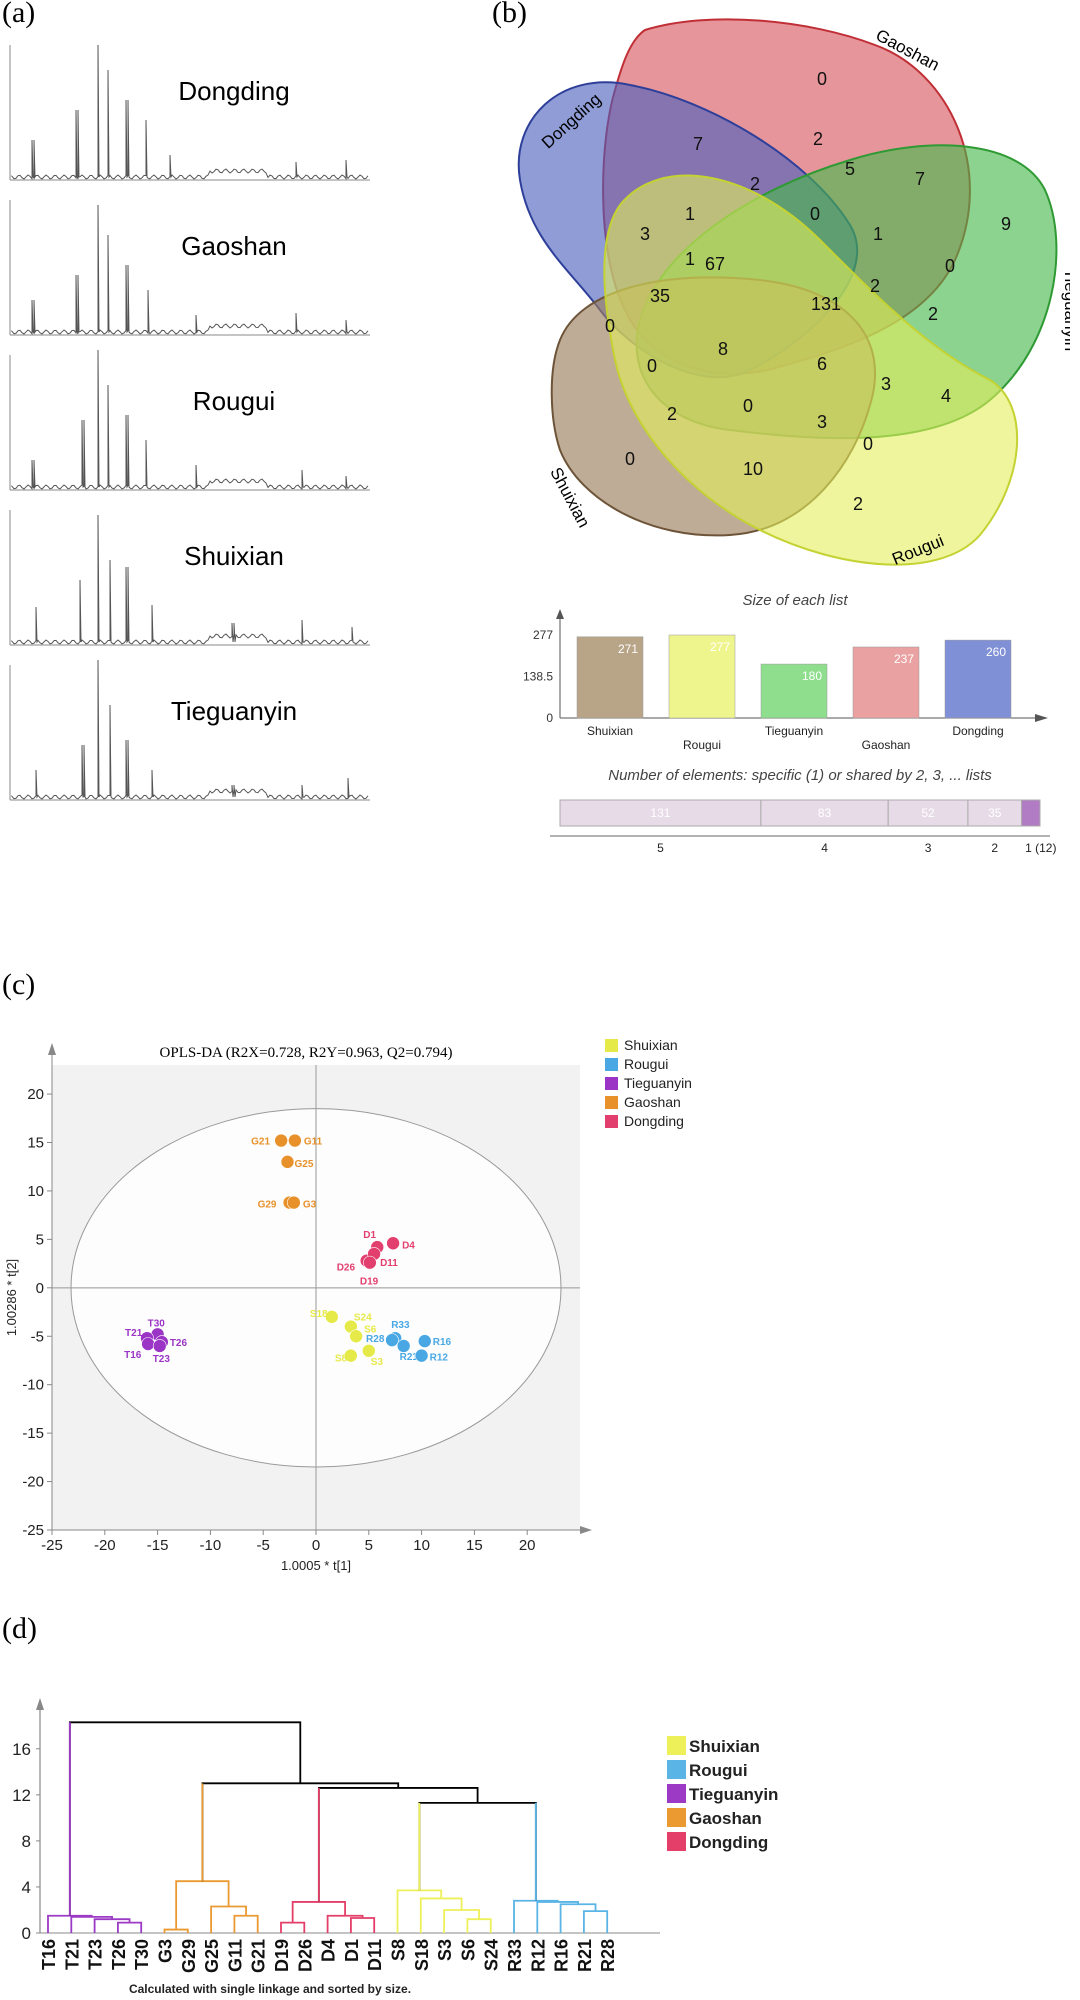 The height and width of the screenshot is (2000, 1080). Describe the element at coordinates (189, 112) in the screenshot. I see `chromatogram-dongding: Dongding` at that location.